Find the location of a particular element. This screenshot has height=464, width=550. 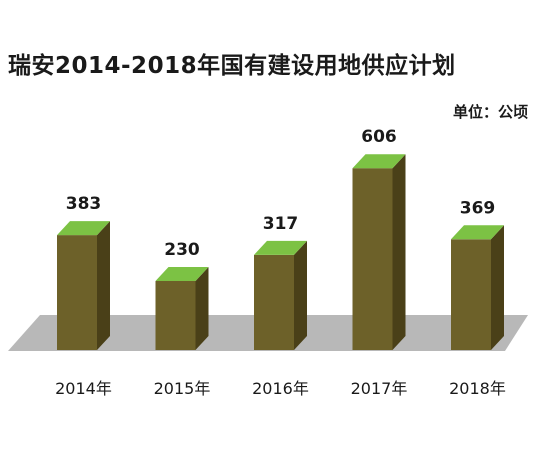

unit-label: 单位：公顷 is located at coordinates (490, 112).